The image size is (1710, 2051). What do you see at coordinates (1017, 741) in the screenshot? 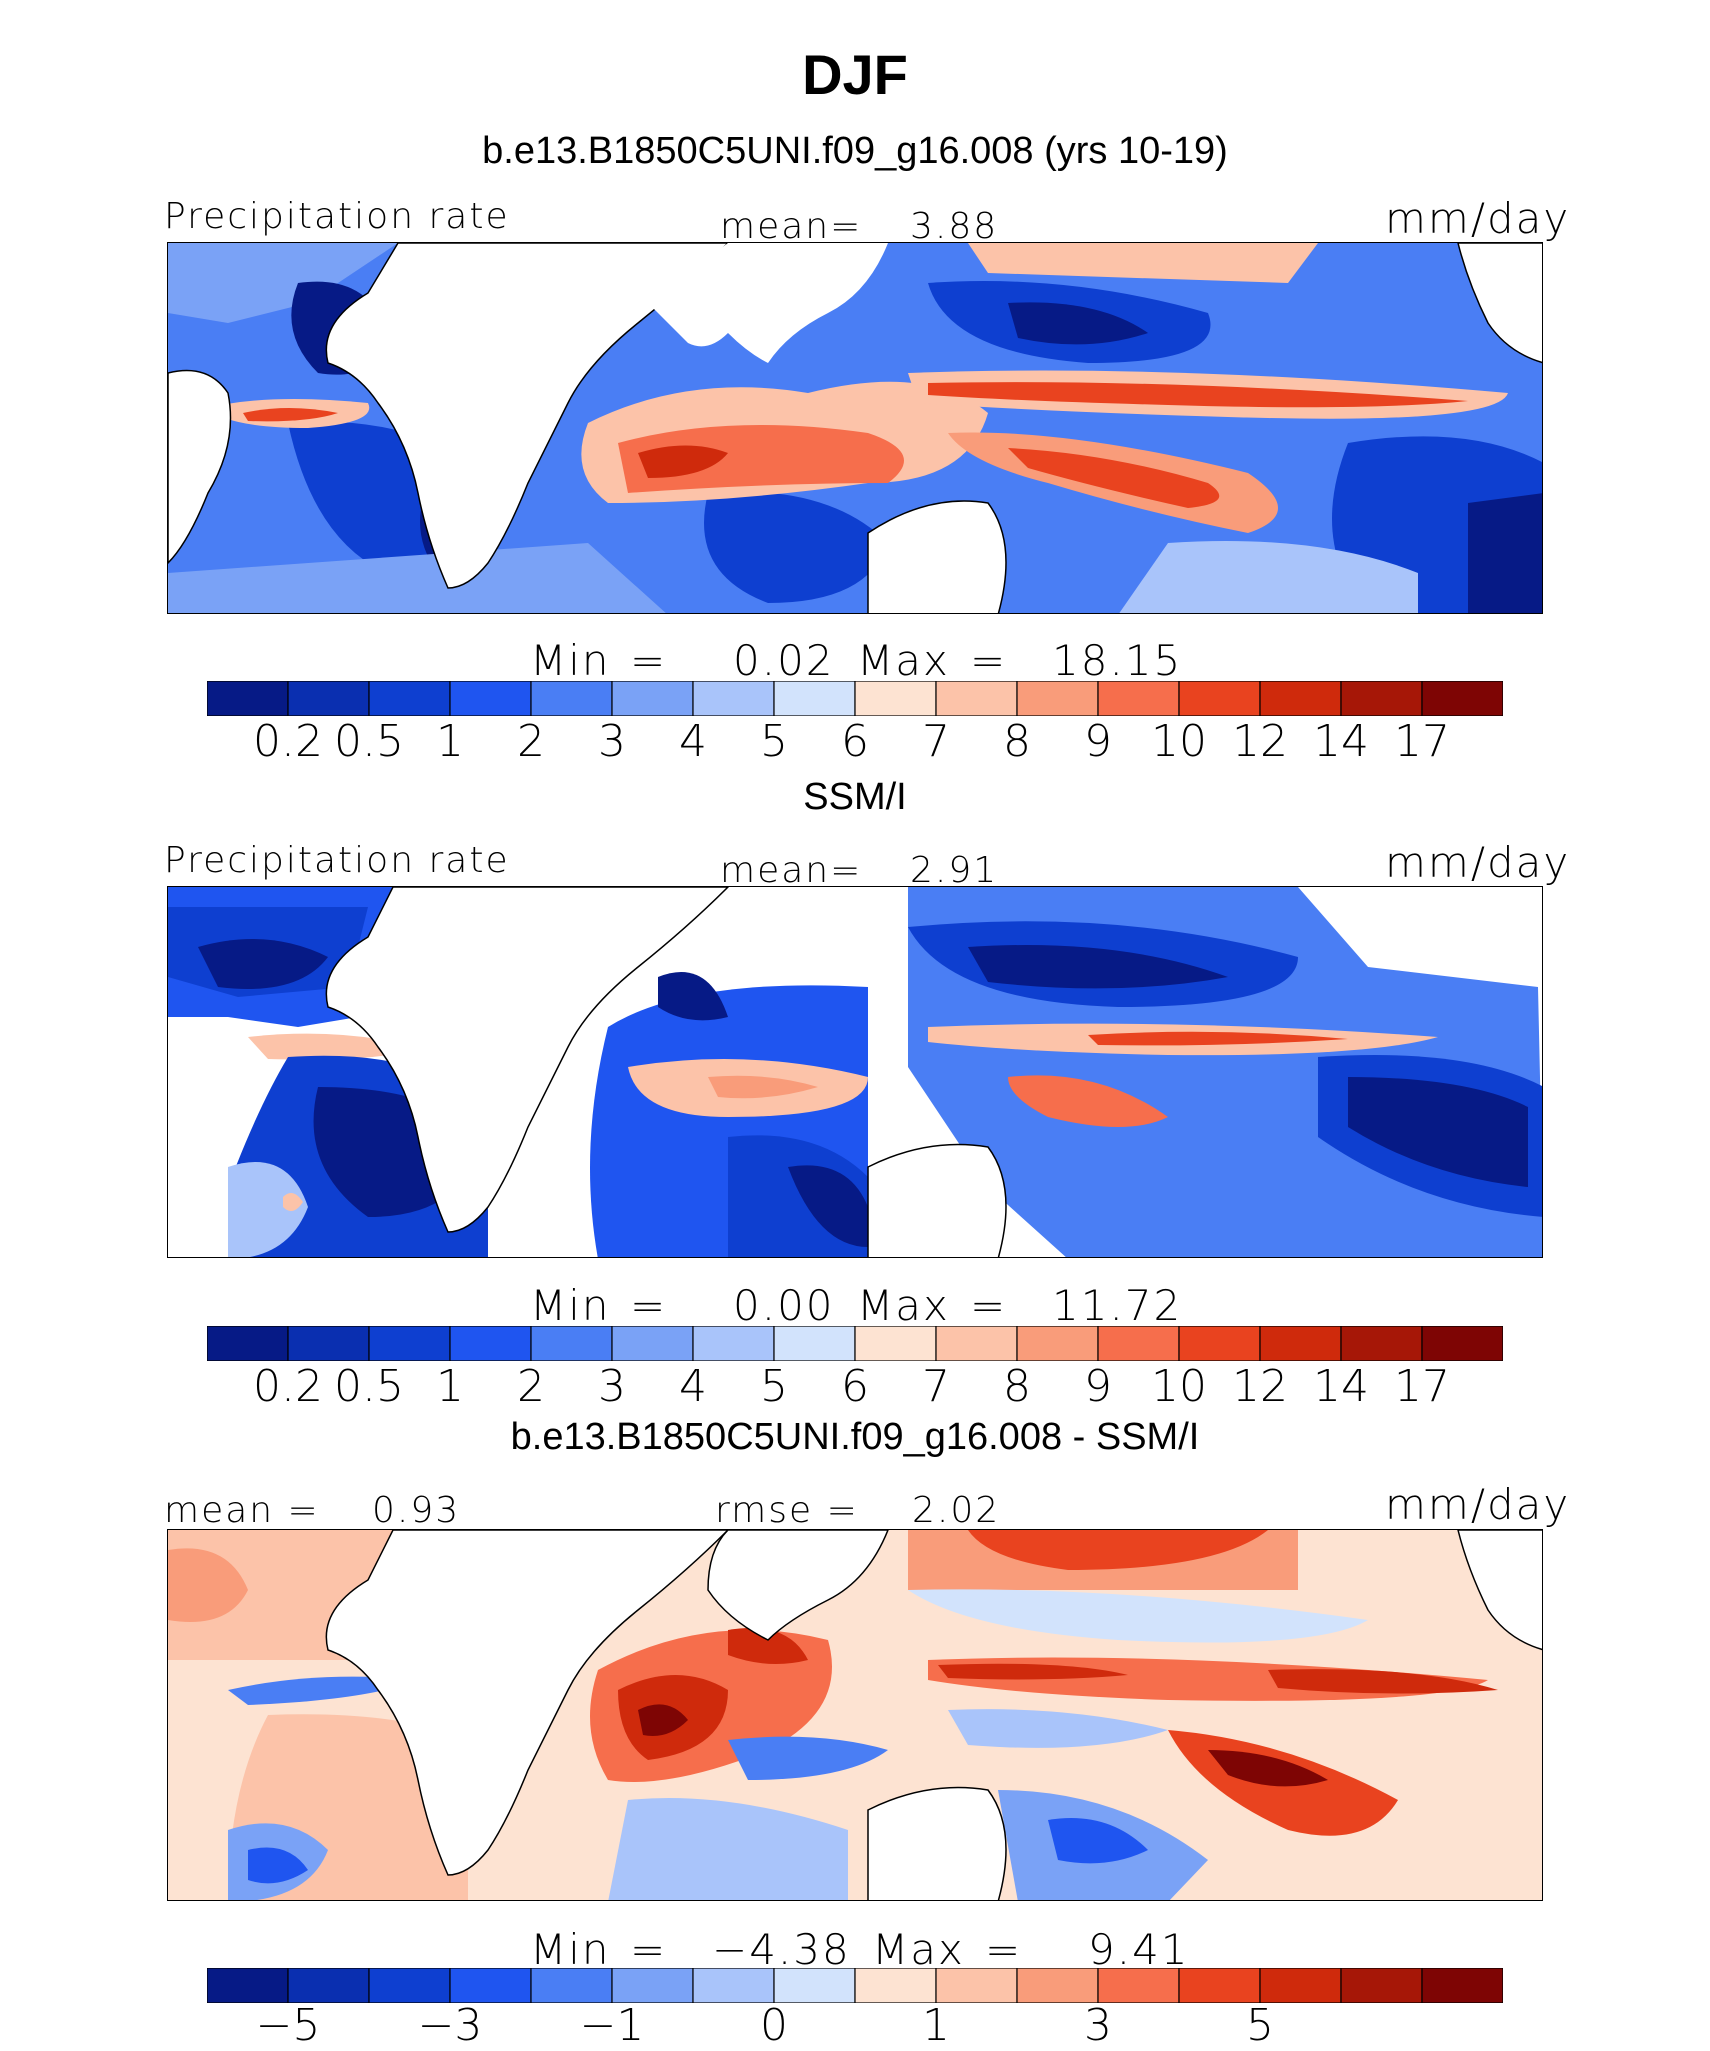
I see `colorbar-tick-label: 8` at bounding box center [1017, 741].